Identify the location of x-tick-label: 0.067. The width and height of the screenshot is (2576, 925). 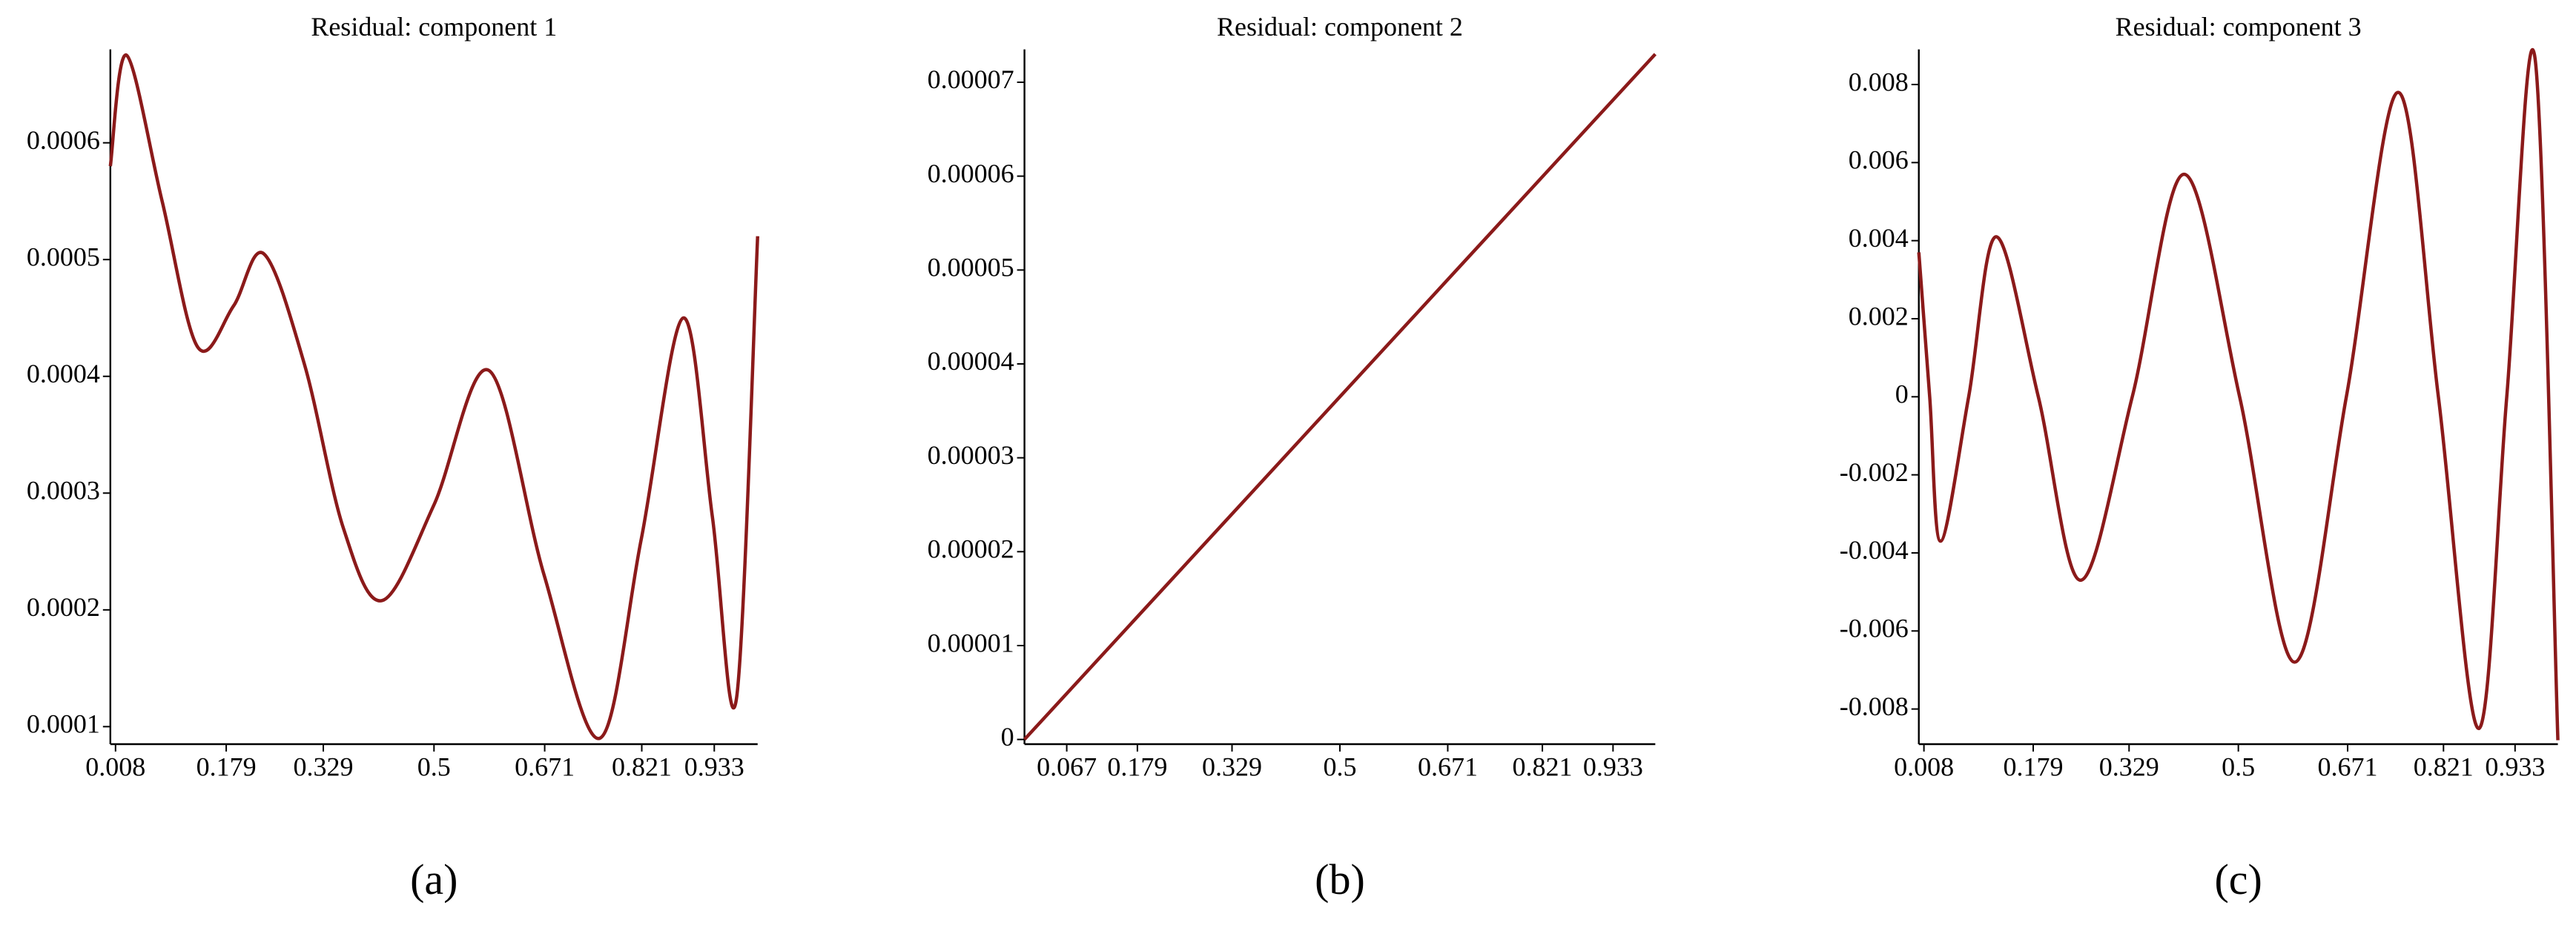
(1067, 766).